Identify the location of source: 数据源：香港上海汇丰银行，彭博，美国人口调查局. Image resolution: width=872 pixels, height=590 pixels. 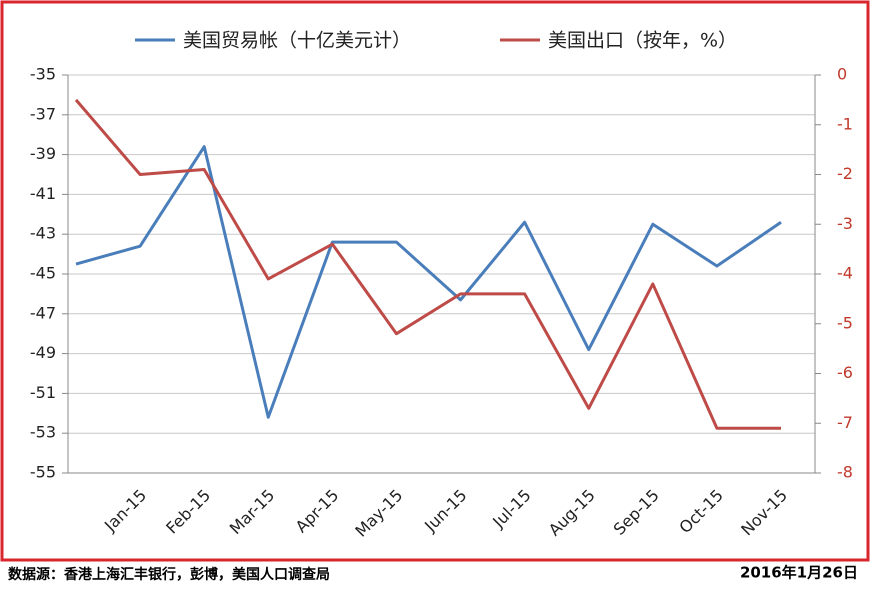
(169, 574).